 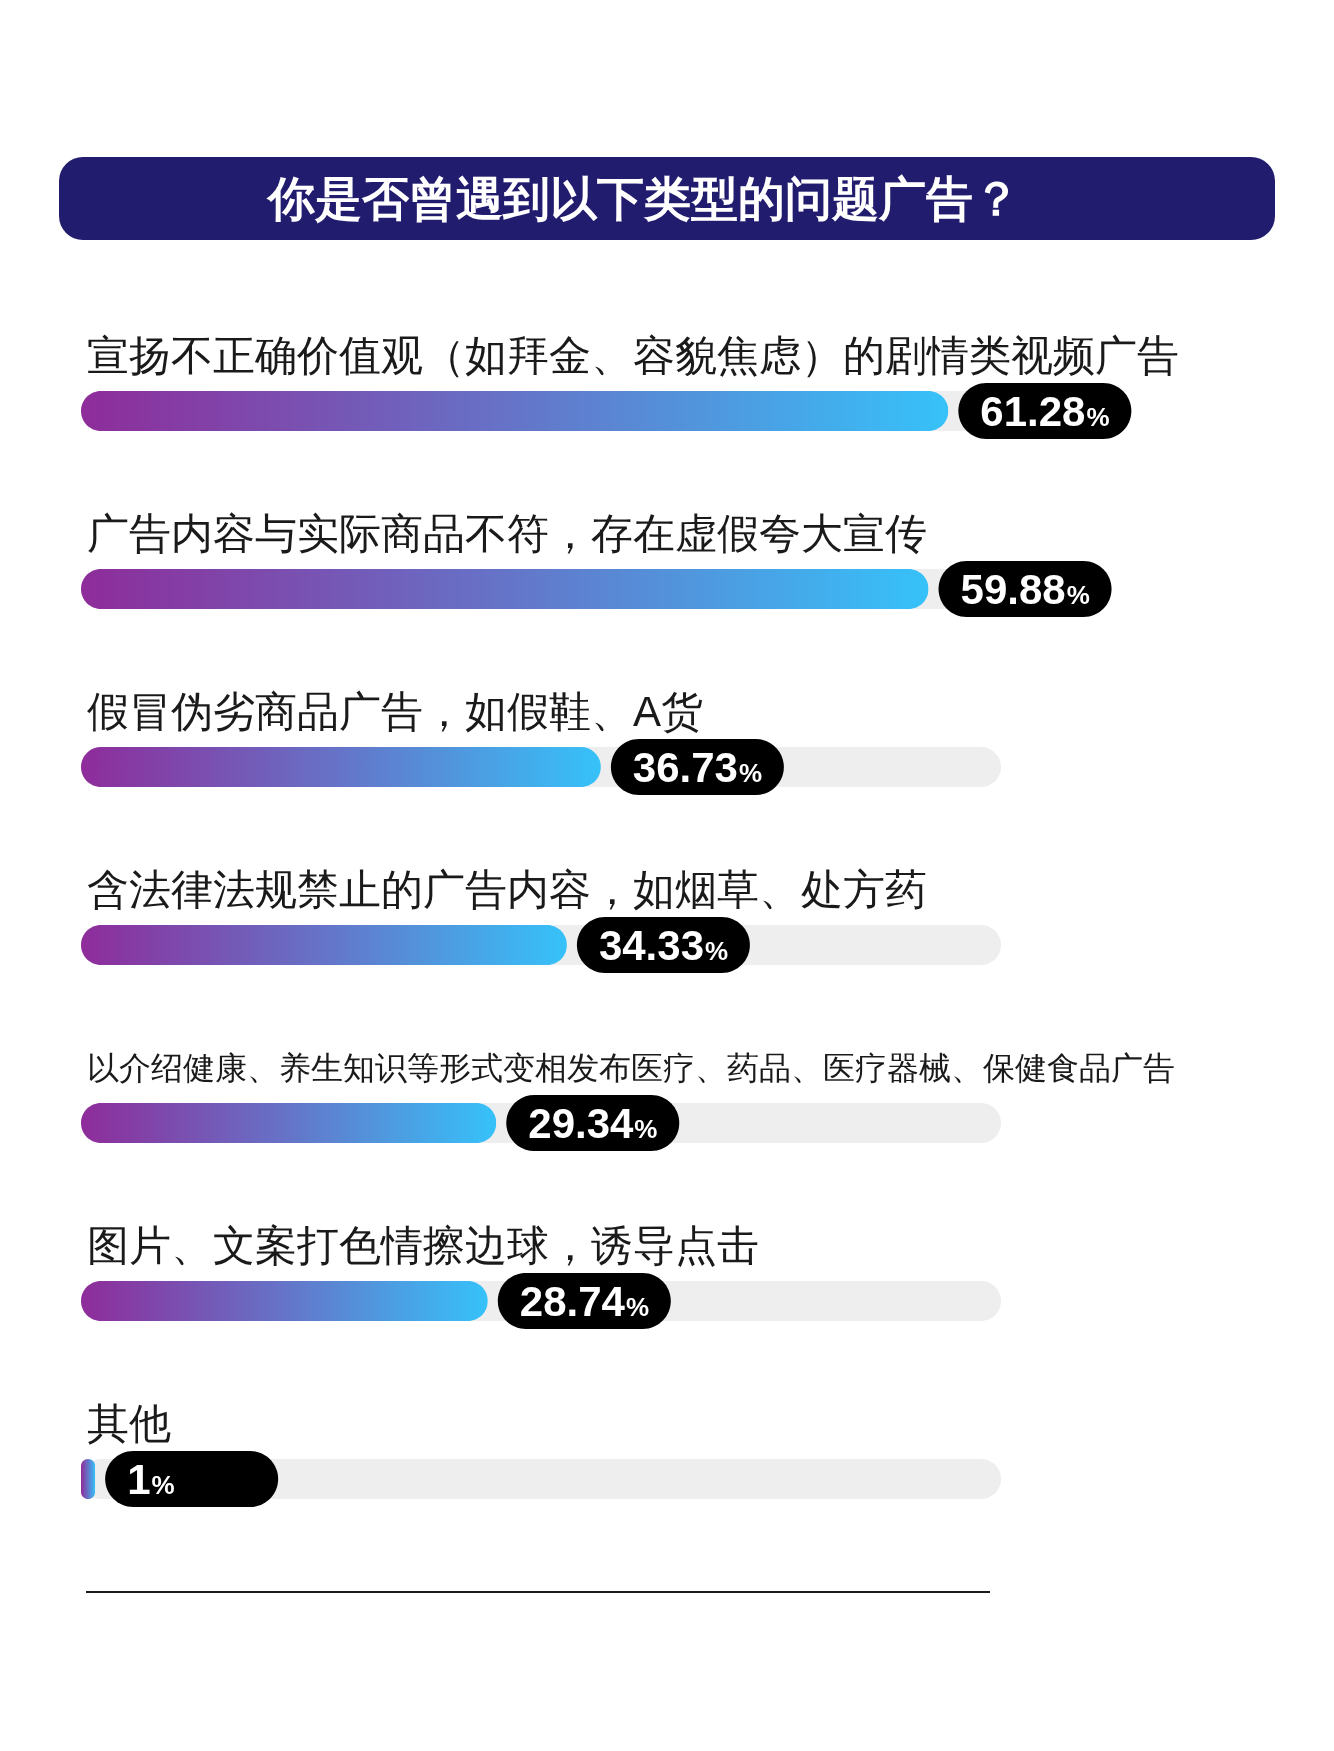 I want to click on data-label: 59.88, so click(x=1013, y=589).